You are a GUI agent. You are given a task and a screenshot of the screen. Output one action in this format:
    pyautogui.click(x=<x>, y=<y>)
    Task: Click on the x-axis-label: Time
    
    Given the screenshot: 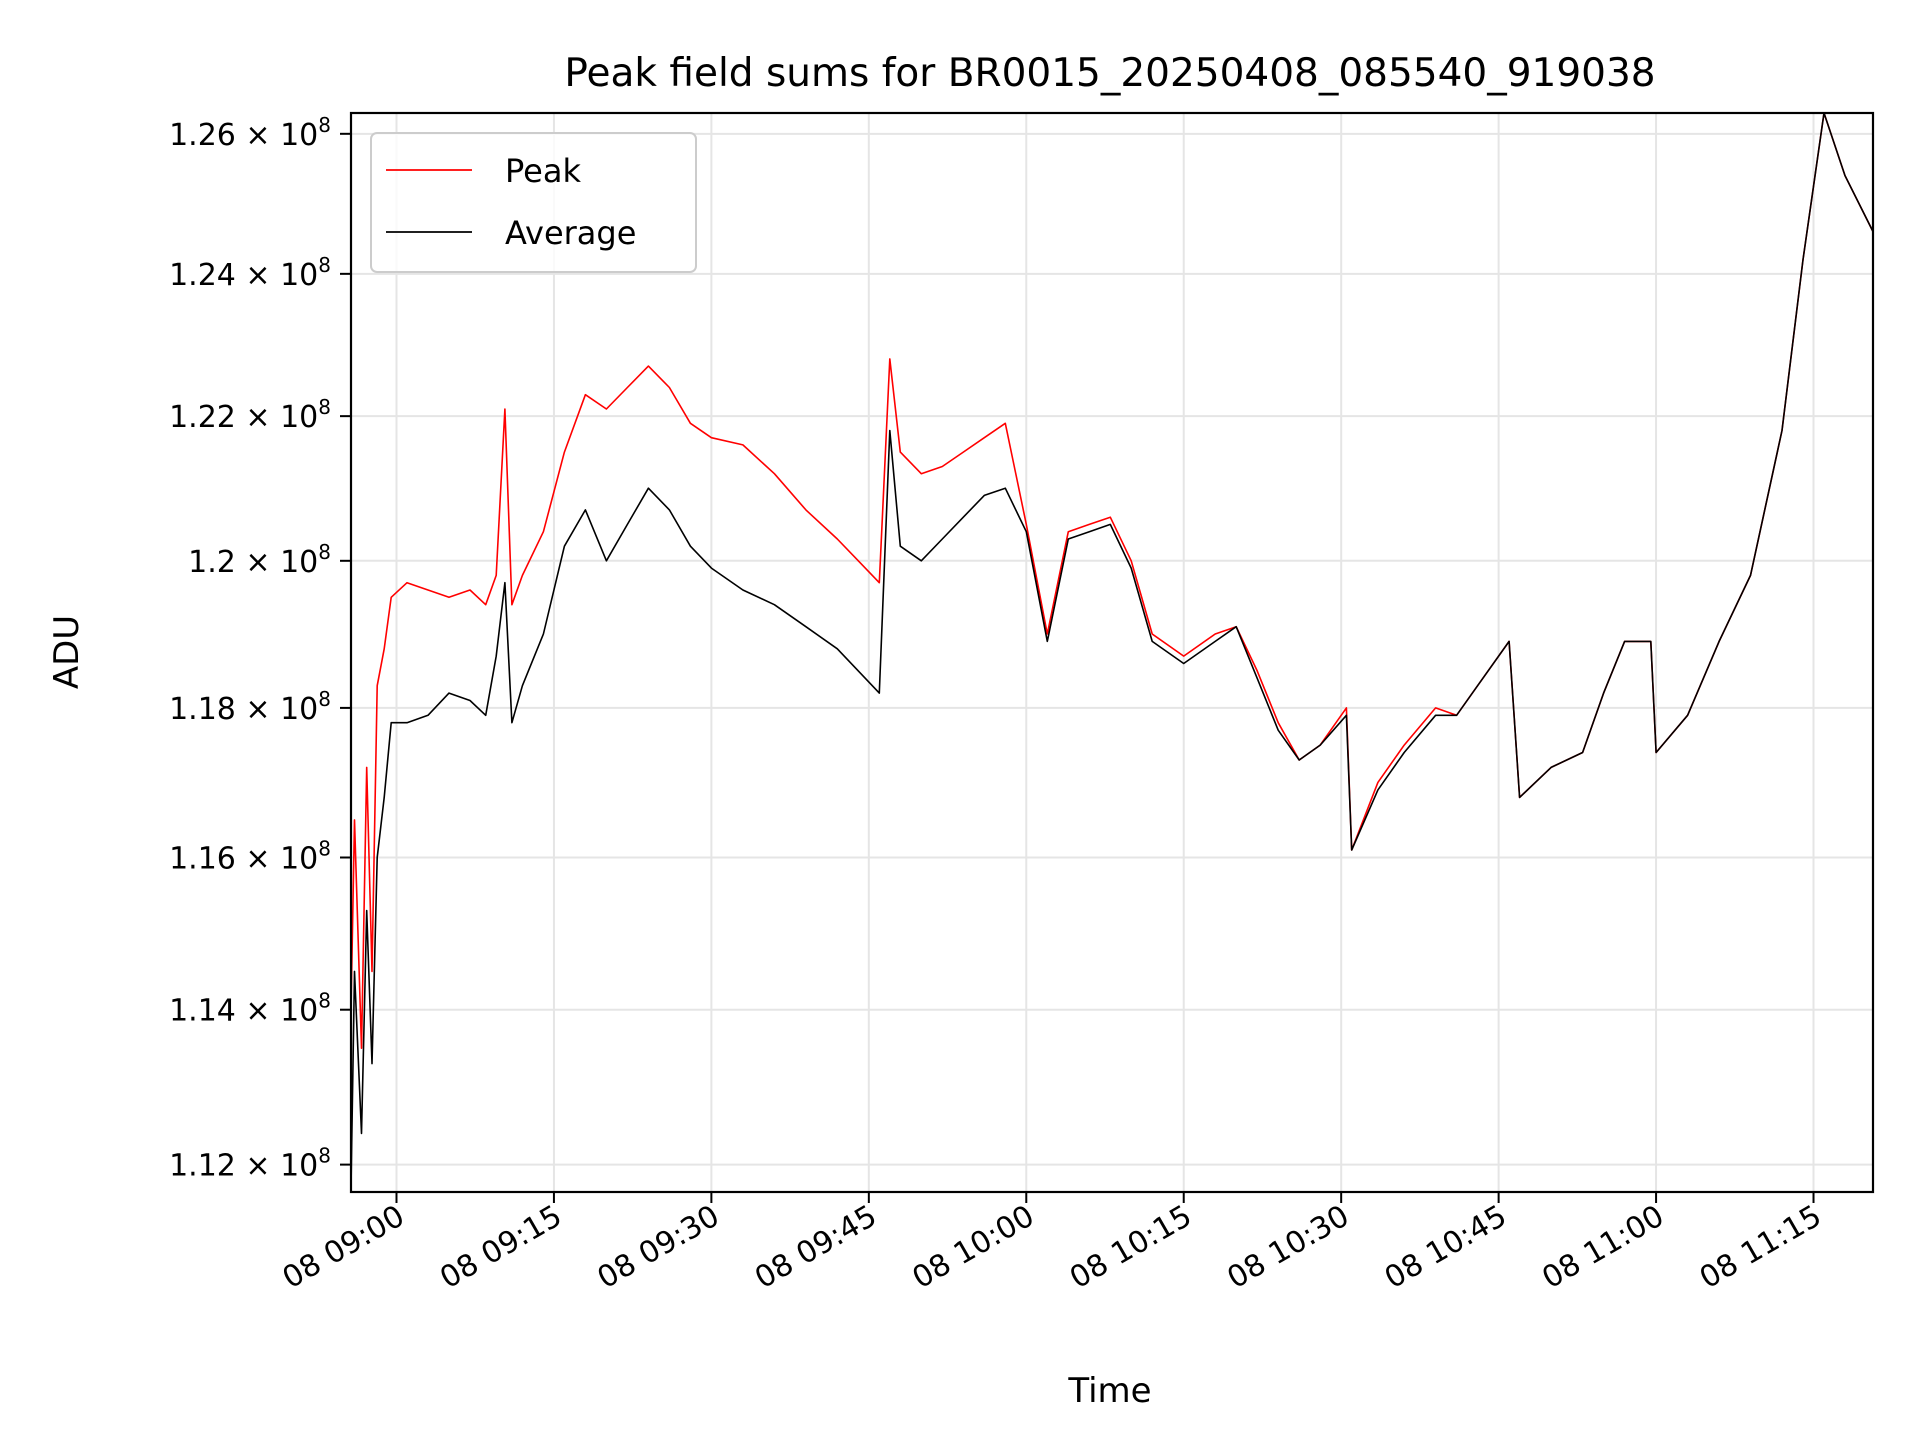 What is the action you would take?
    pyautogui.click(x=1109, y=1391)
    